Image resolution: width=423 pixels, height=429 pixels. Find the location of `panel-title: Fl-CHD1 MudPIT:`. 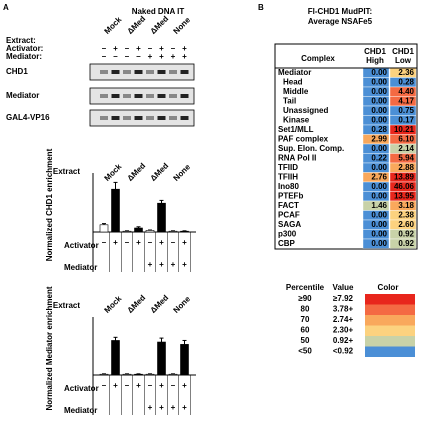

panel-title: Fl-CHD1 MudPIT: is located at coordinates (340, 11).